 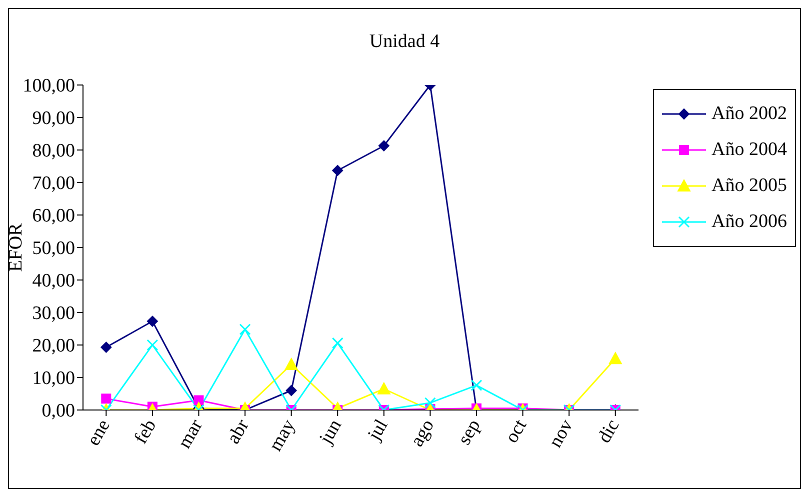 What do you see at coordinates (749, 222) in the screenshot?
I see `legend-label: Año 2006` at bounding box center [749, 222].